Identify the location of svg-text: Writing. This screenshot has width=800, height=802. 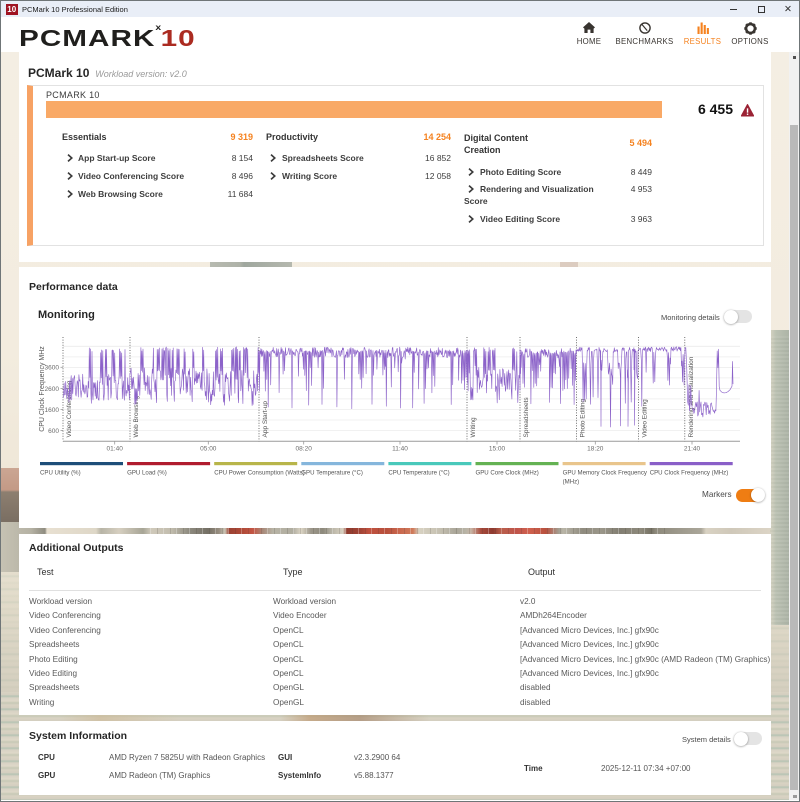
(473, 427).